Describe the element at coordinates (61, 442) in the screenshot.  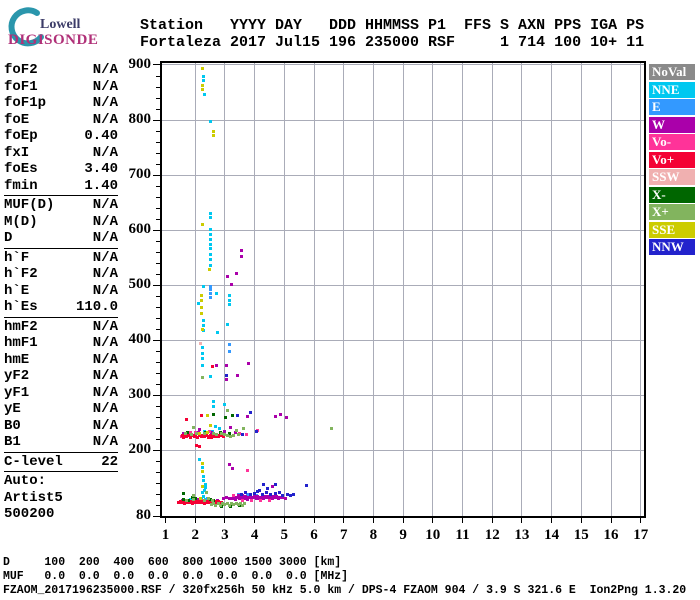
I see `param-row-b1: B1 N/A` at that location.